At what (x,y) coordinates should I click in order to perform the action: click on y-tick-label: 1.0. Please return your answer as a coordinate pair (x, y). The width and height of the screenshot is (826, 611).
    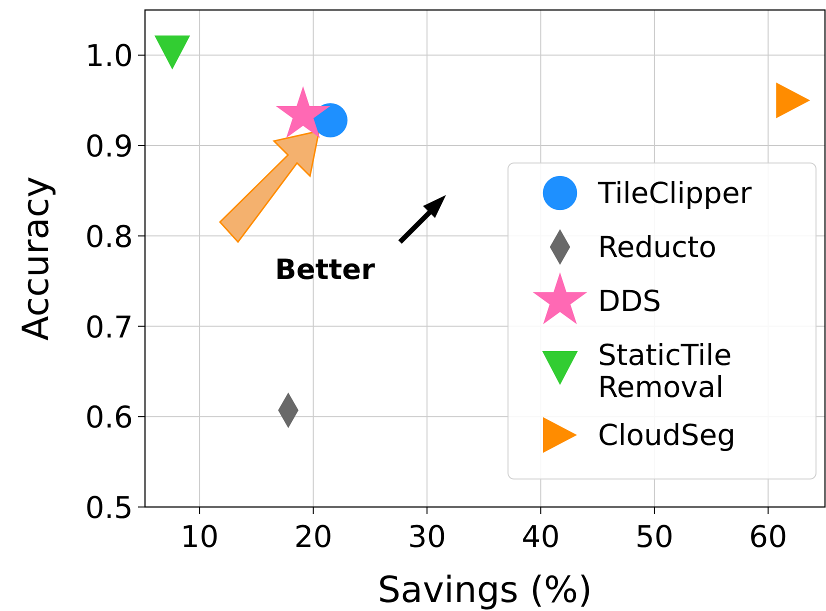
    Looking at the image, I should click on (109, 56).